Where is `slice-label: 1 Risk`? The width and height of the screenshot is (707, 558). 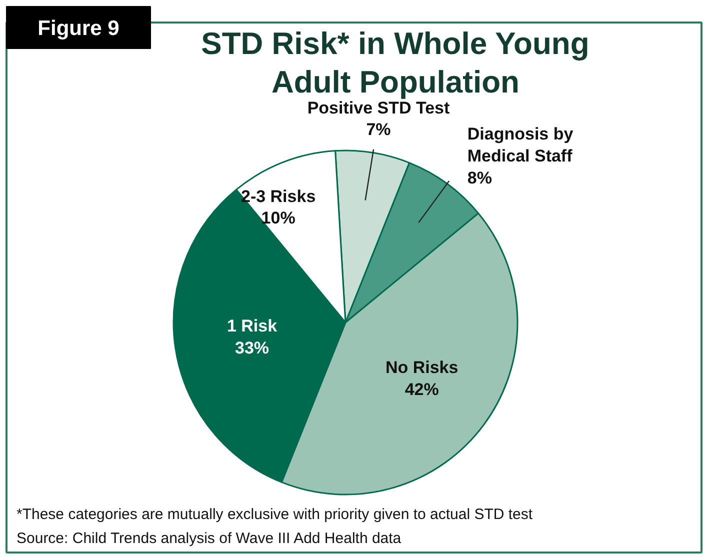
slice-label: 1 Risk is located at coordinates (252, 326).